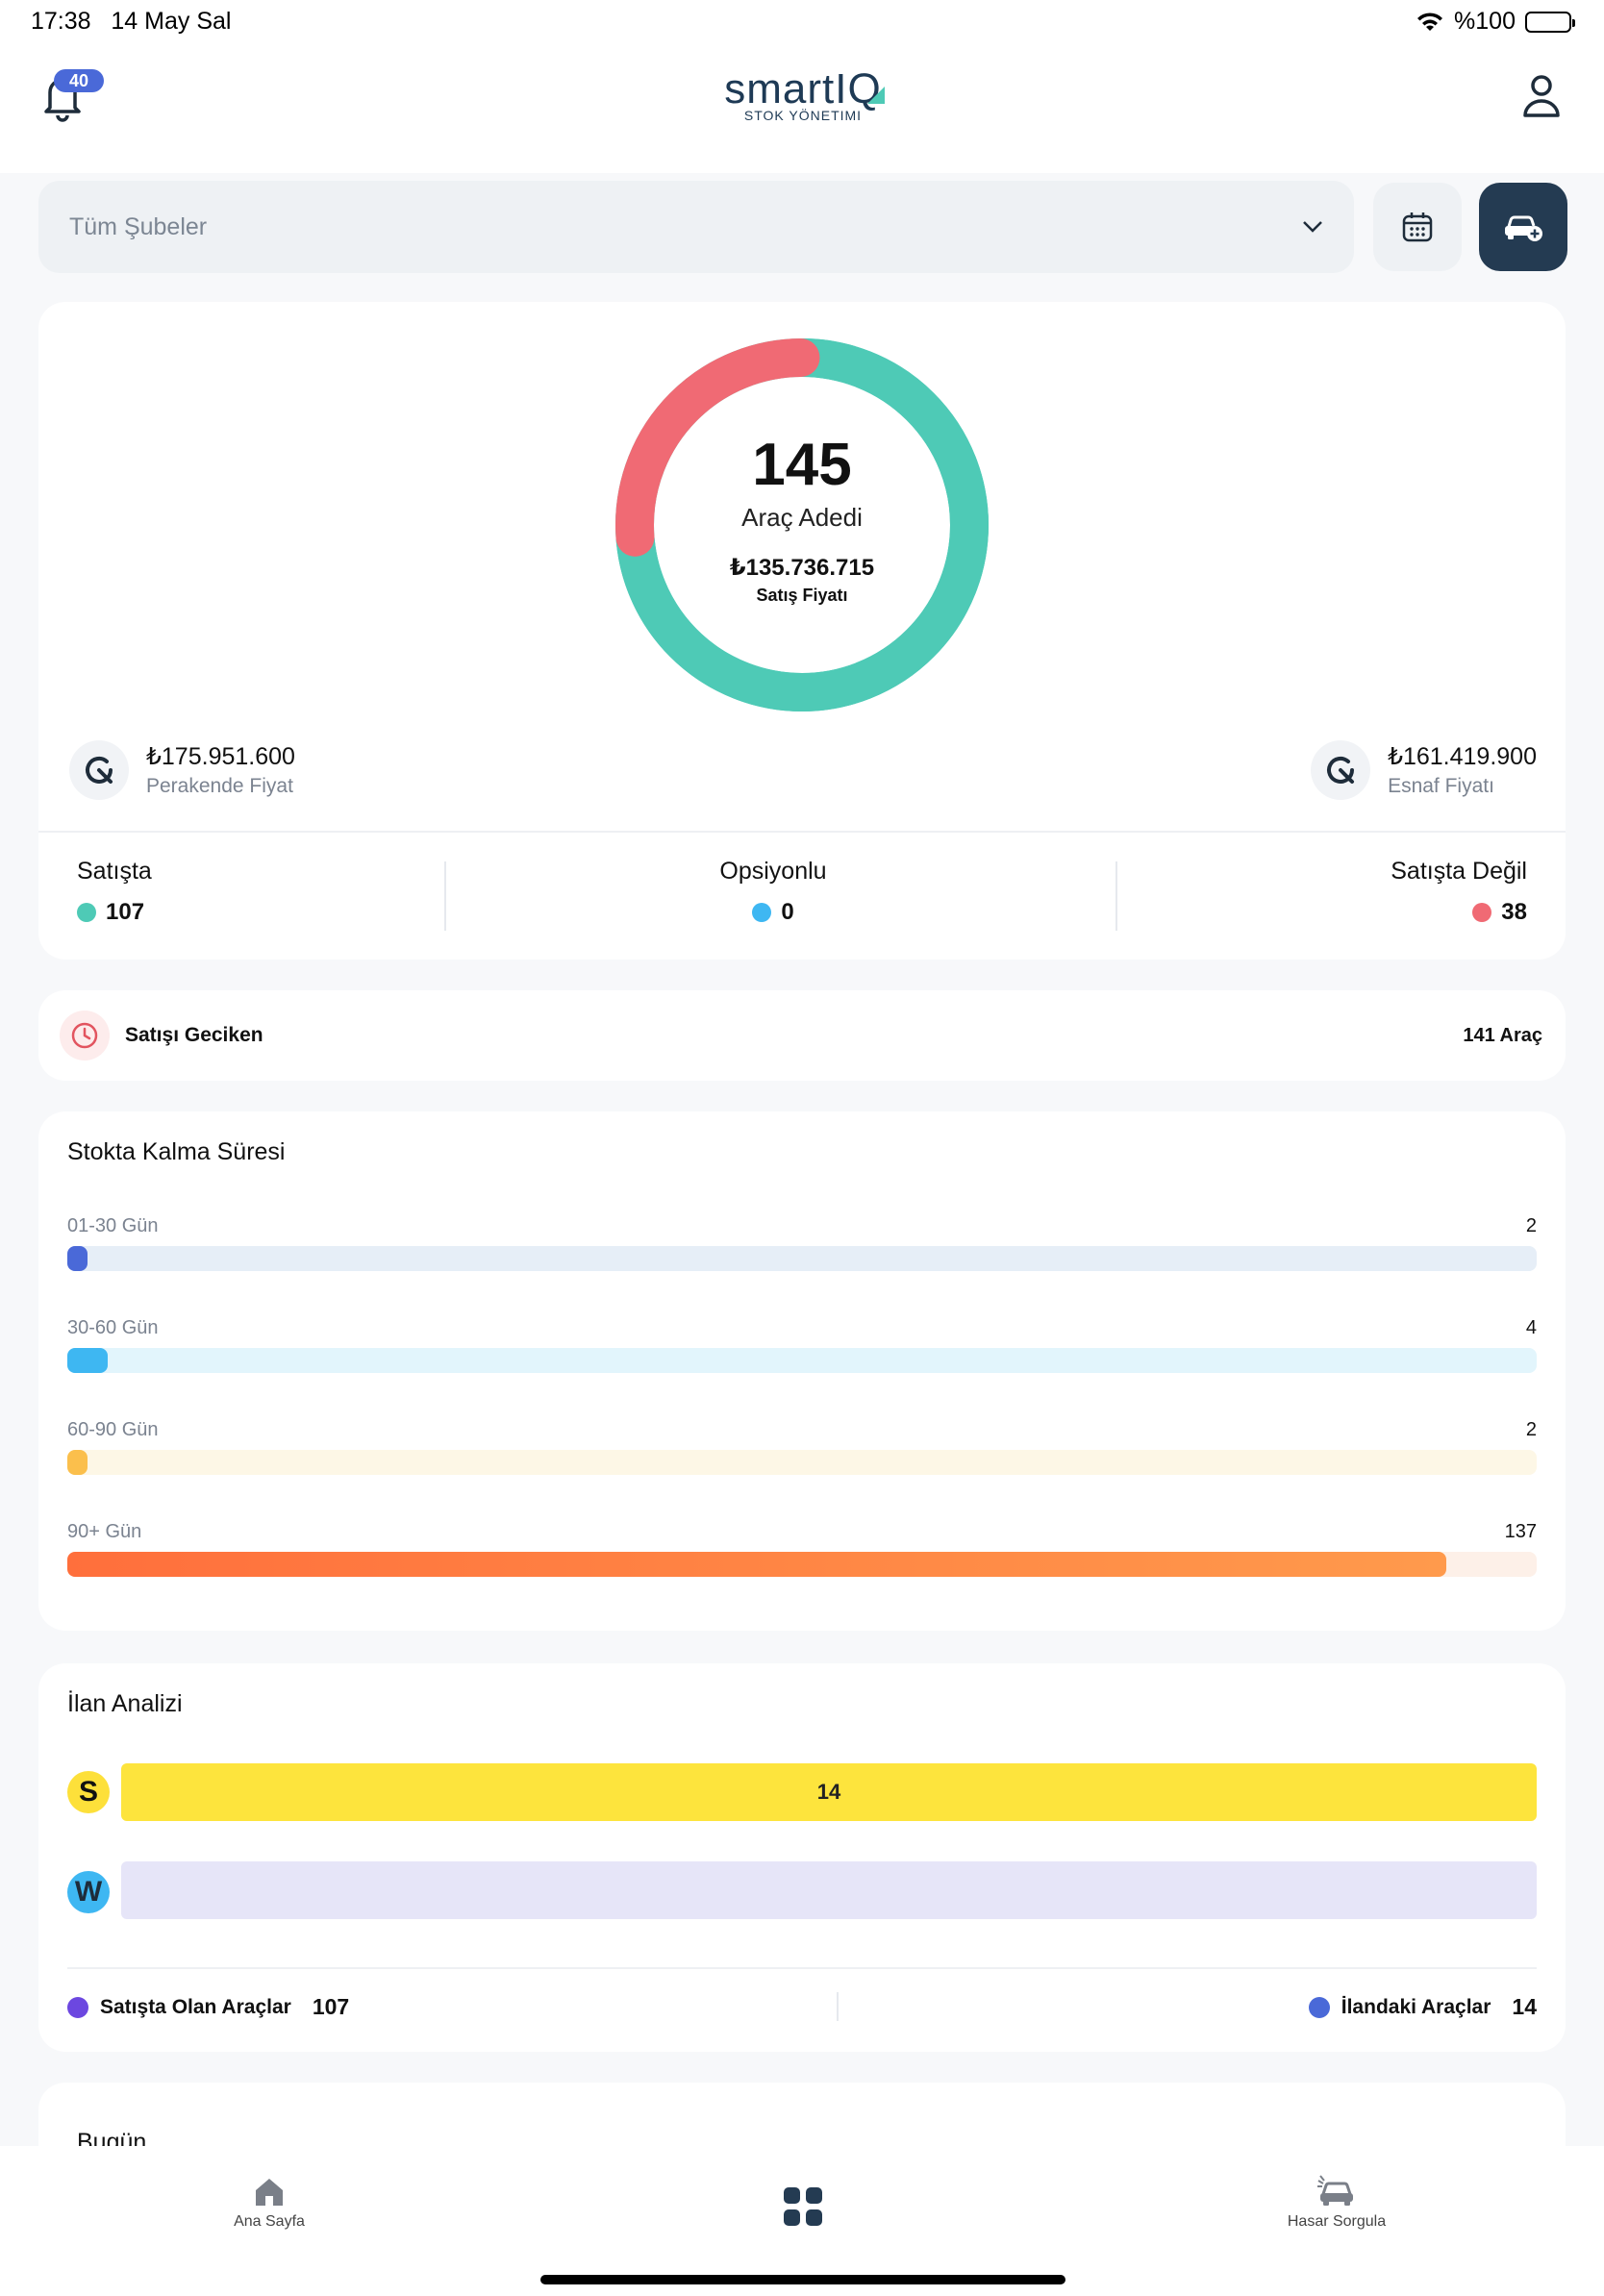  I want to click on branch-select: Tüm Şubeler, so click(696, 227).